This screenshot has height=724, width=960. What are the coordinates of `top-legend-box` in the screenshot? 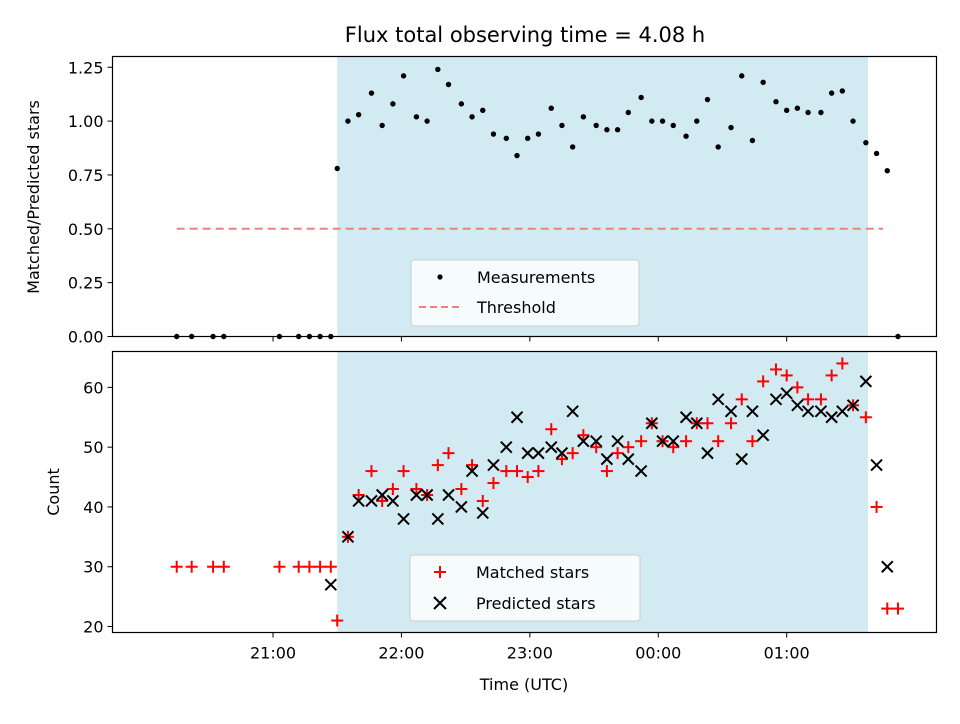 It's located at (525, 293).